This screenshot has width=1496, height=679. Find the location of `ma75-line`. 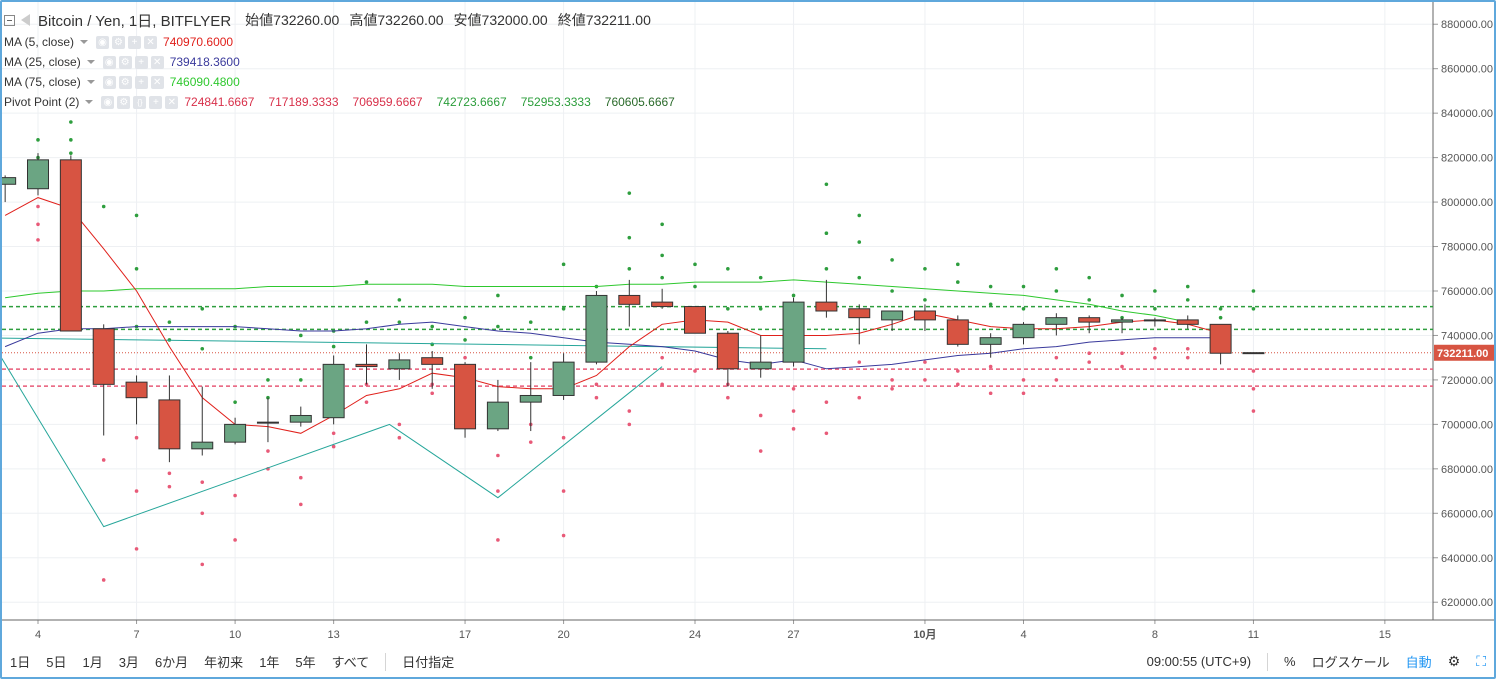

ma75-line is located at coordinates (596, 301).